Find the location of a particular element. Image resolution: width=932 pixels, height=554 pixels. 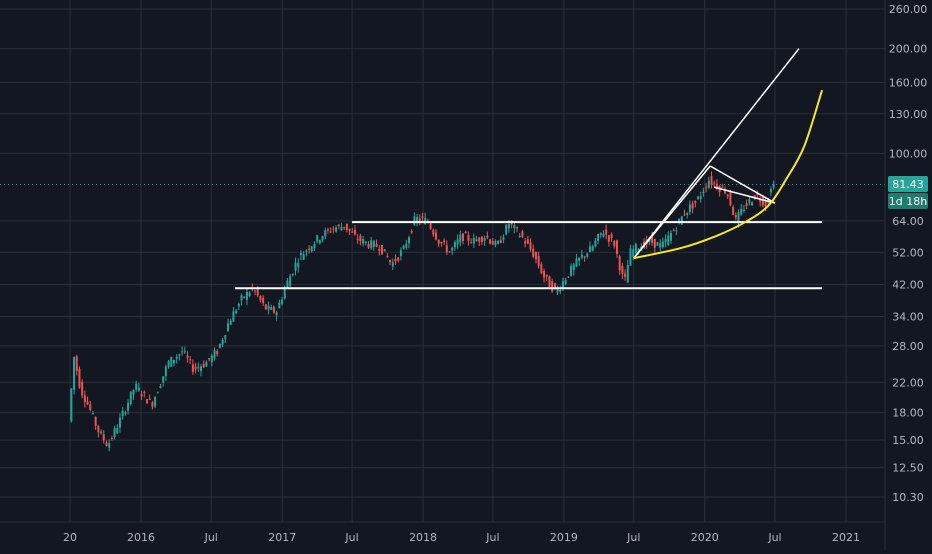

x-tick-label: 2017 is located at coordinates (282, 537).